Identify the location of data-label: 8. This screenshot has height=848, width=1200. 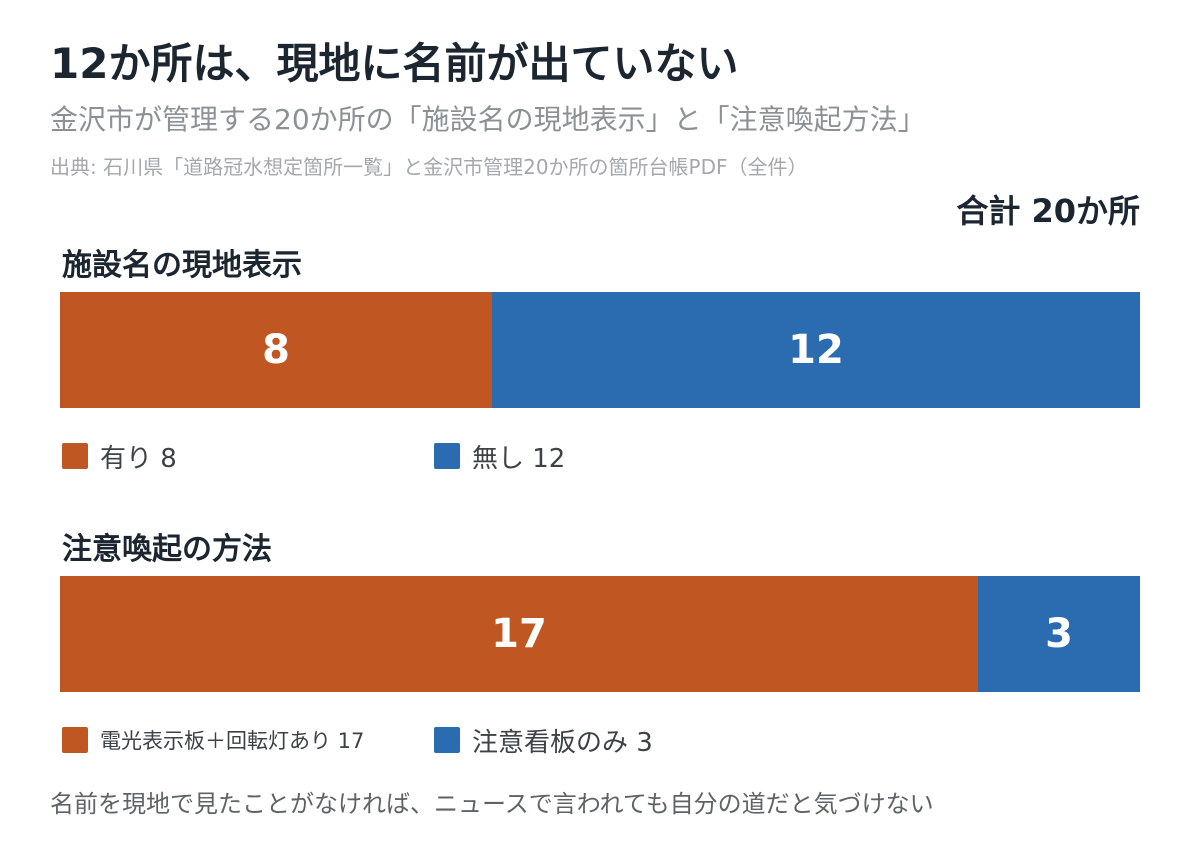
(276, 350).